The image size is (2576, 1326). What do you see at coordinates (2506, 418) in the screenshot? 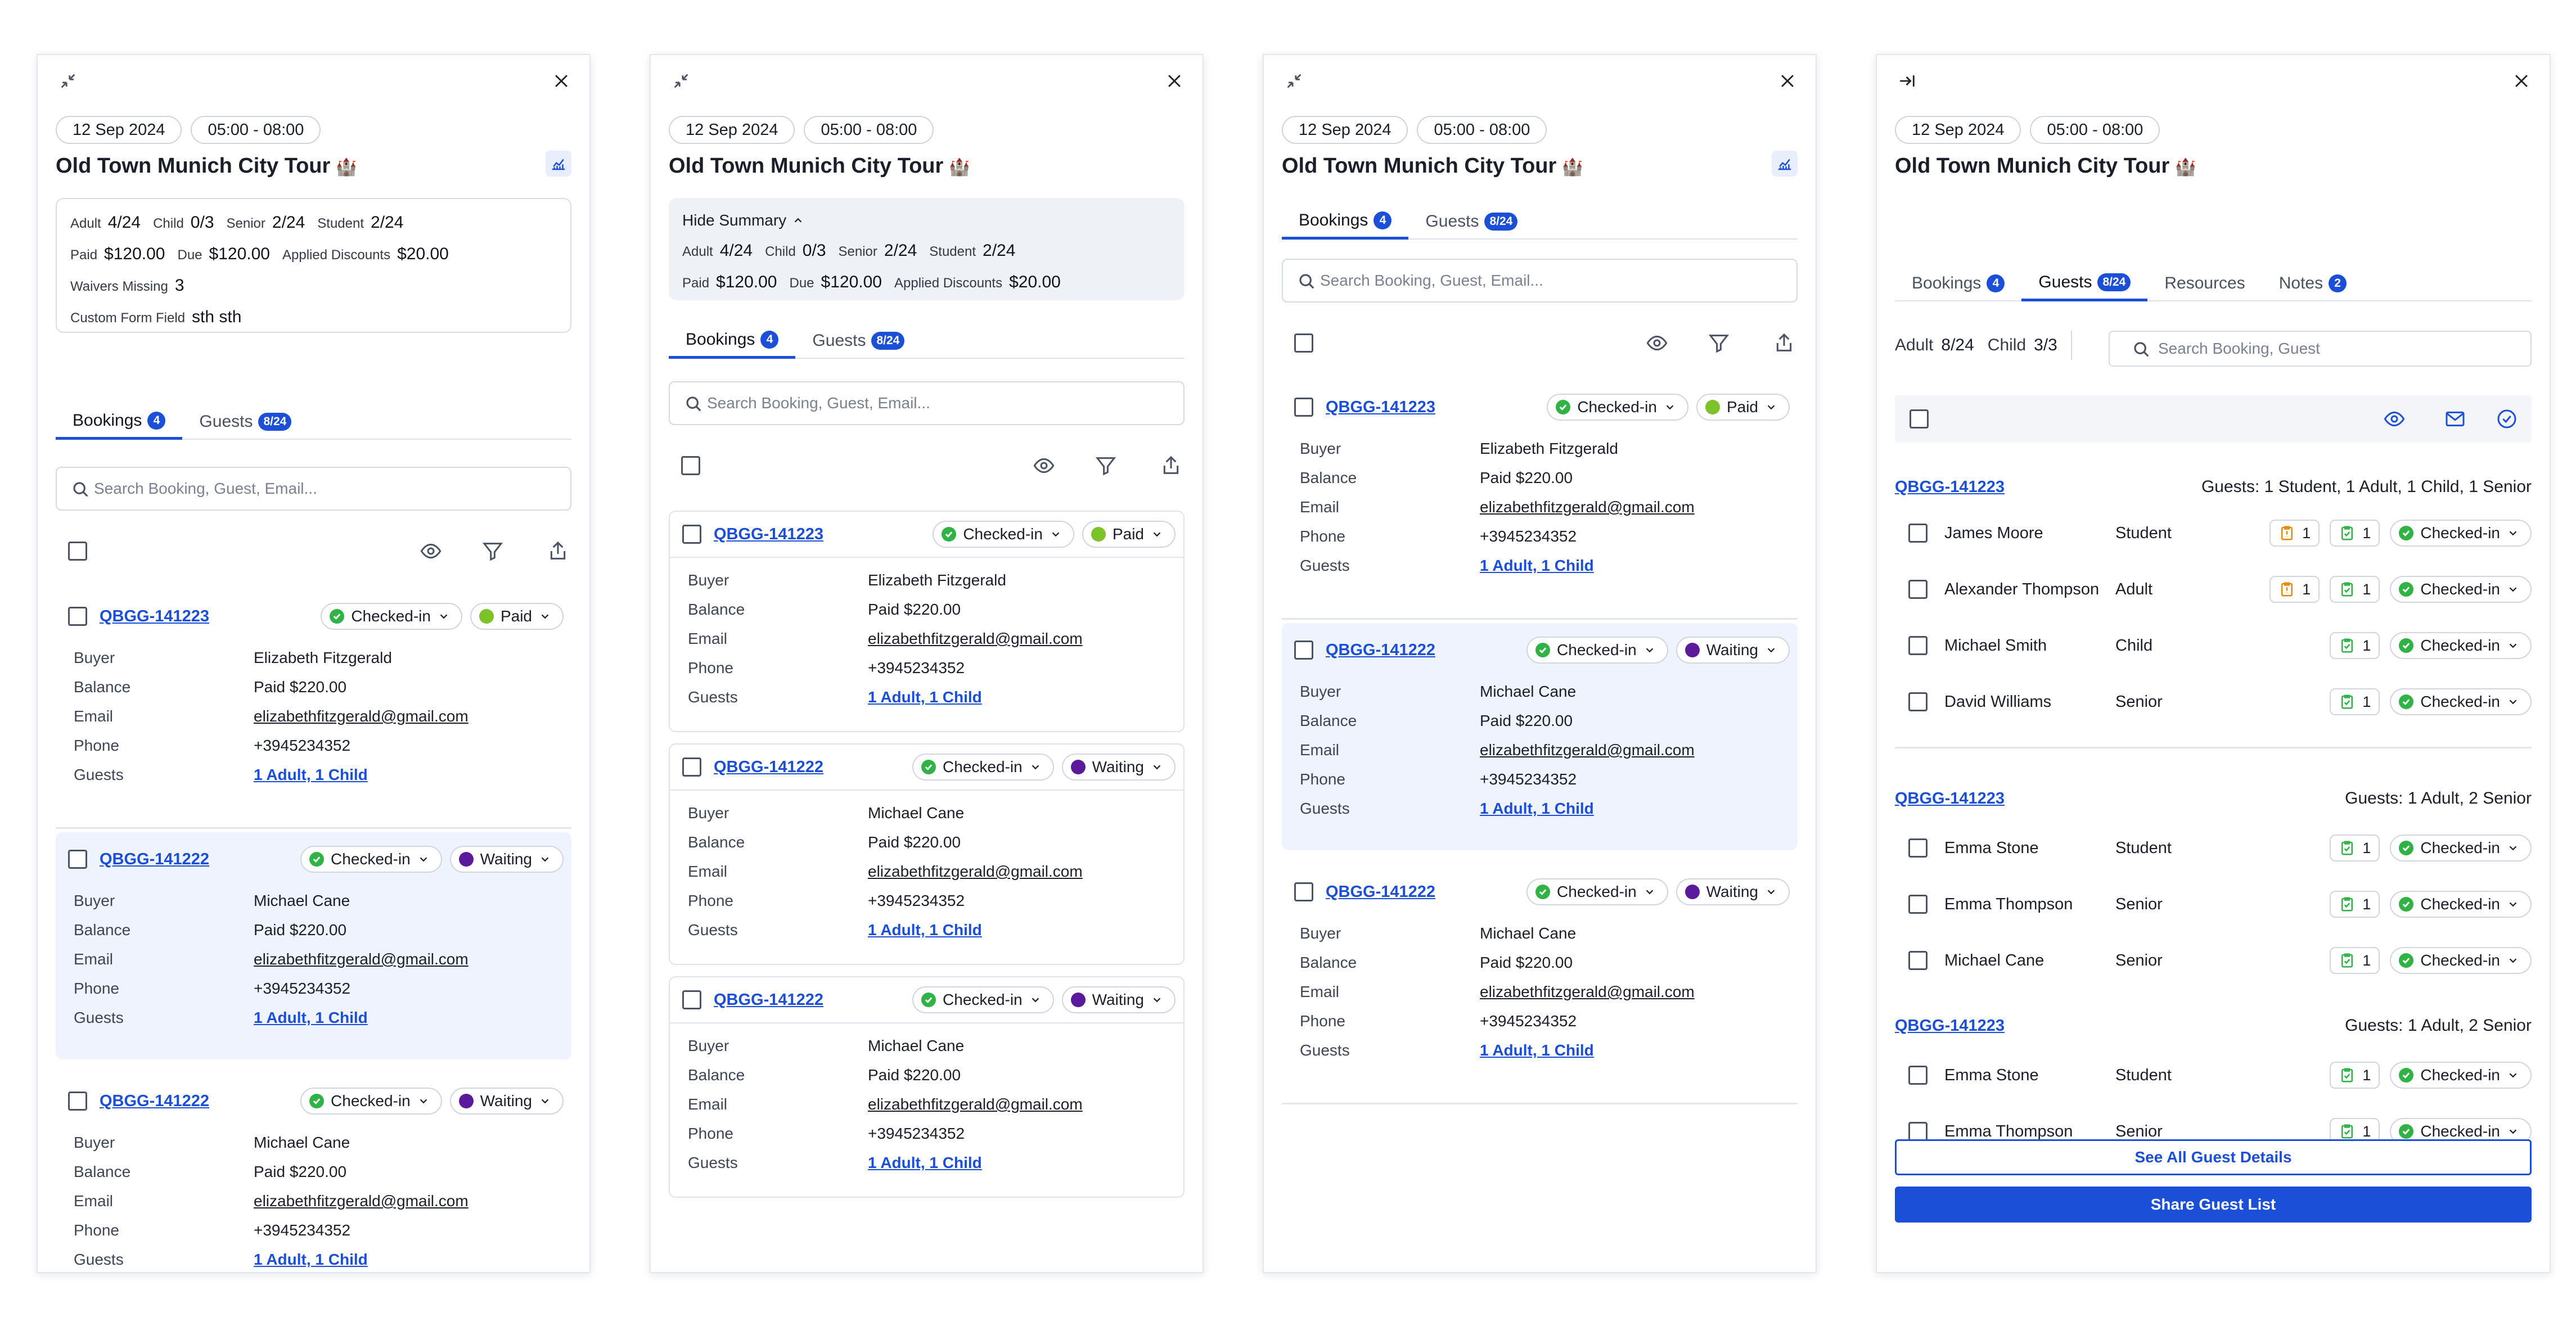
I see `check-circle-icon` at bounding box center [2506, 418].